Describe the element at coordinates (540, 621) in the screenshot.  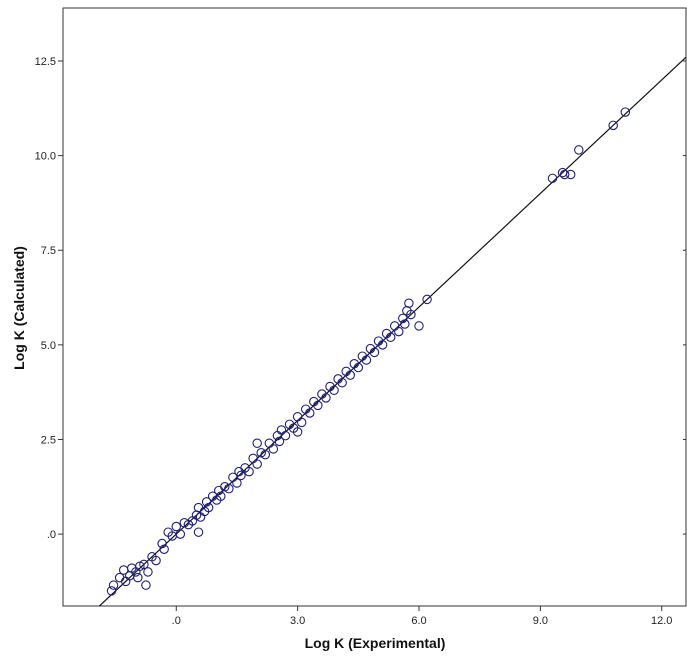
I see `x-tick-label: 9.0` at that location.